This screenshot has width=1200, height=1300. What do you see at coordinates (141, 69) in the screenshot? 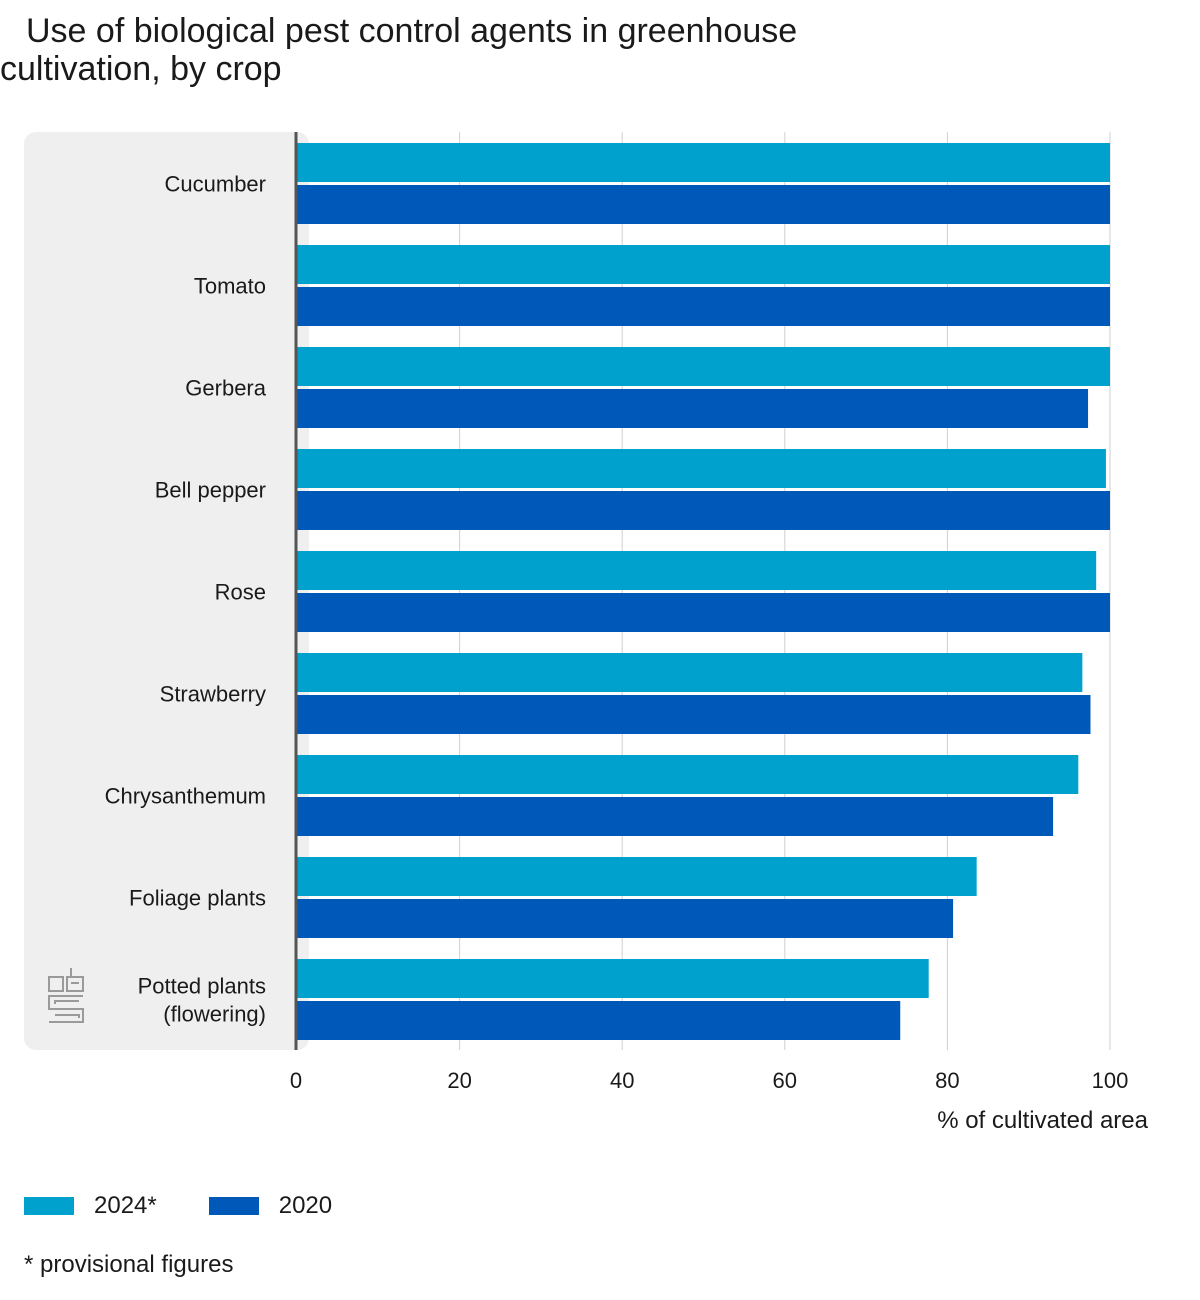
I see `chart-title-line-2: cultivation, by crop` at bounding box center [141, 69].